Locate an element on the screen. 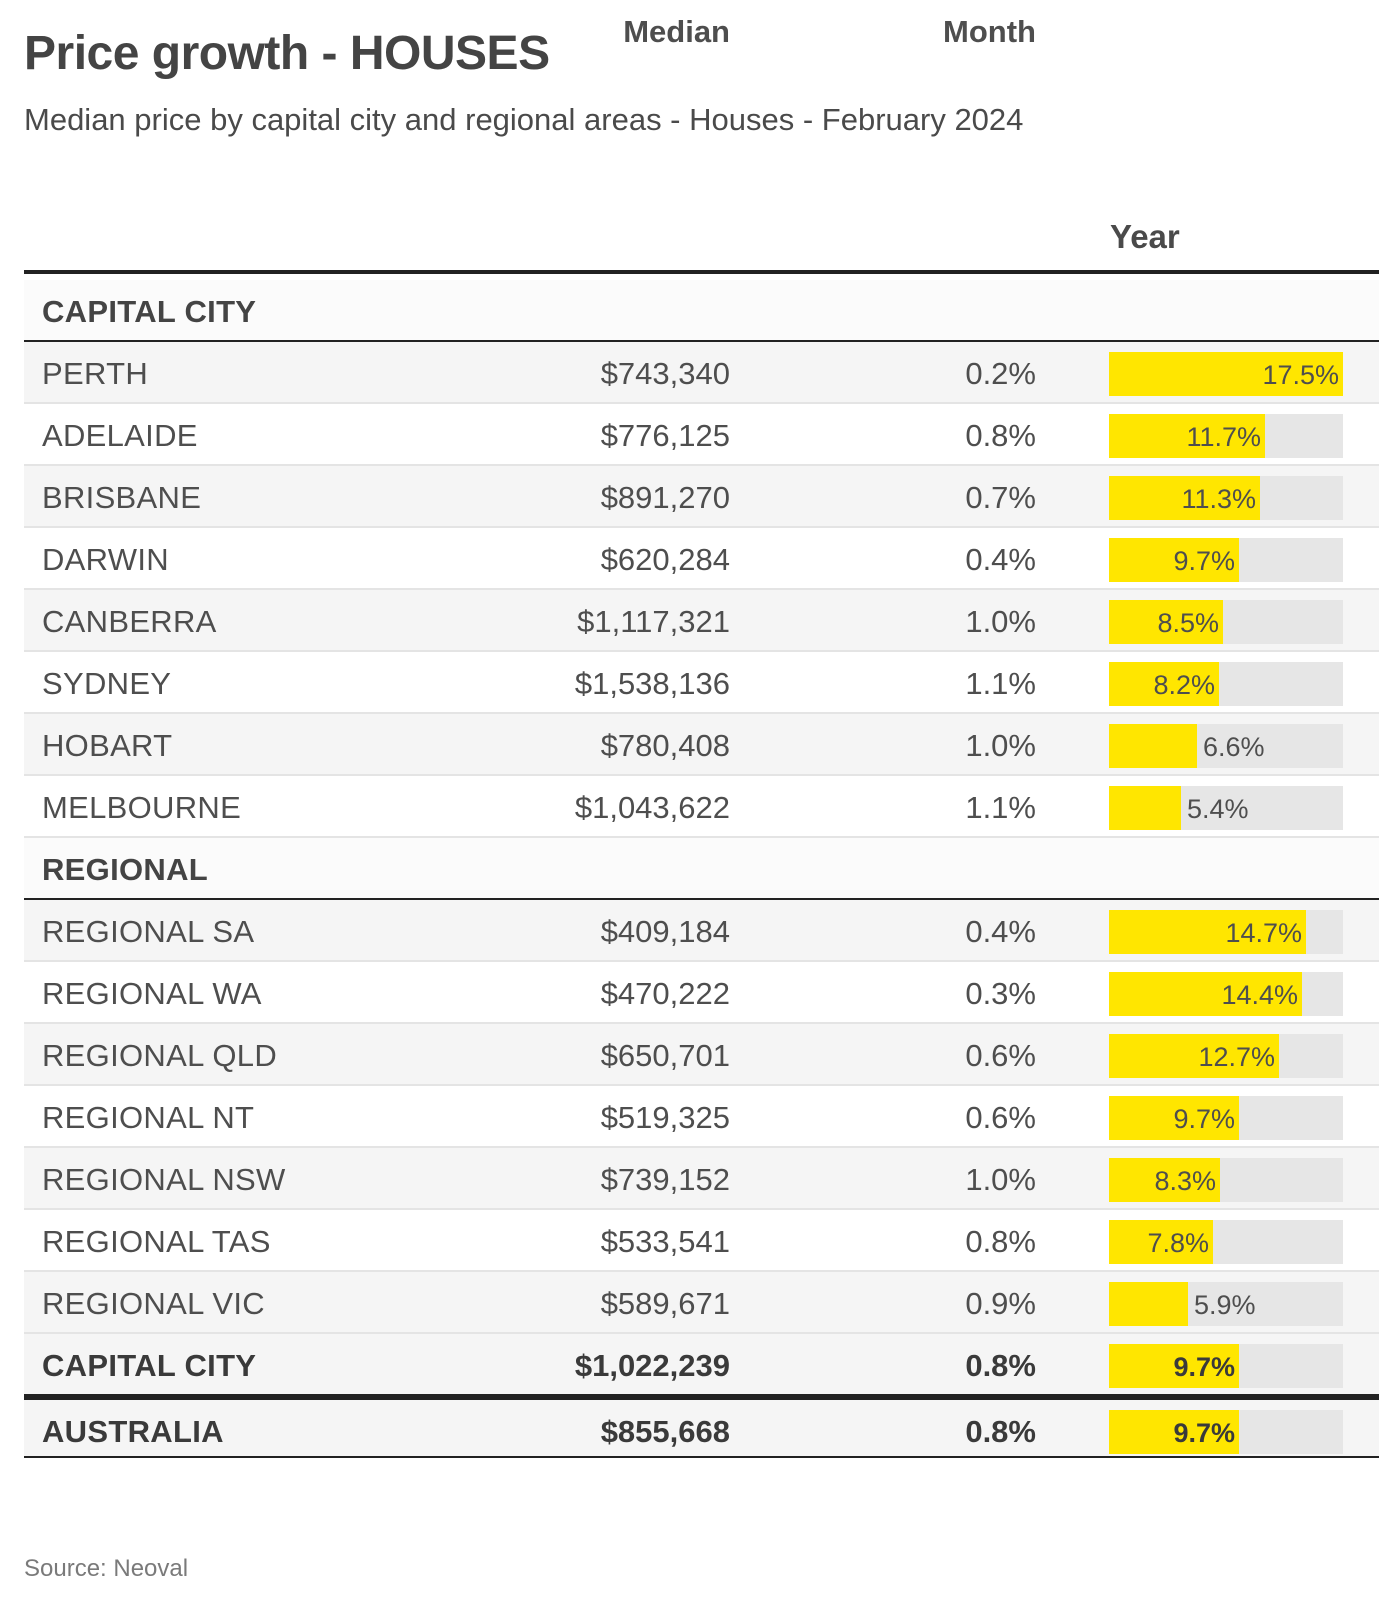 The width and height of the screenshot is (1397, 1600). month-change: 0.7% is located at coordinates (1000, 497).